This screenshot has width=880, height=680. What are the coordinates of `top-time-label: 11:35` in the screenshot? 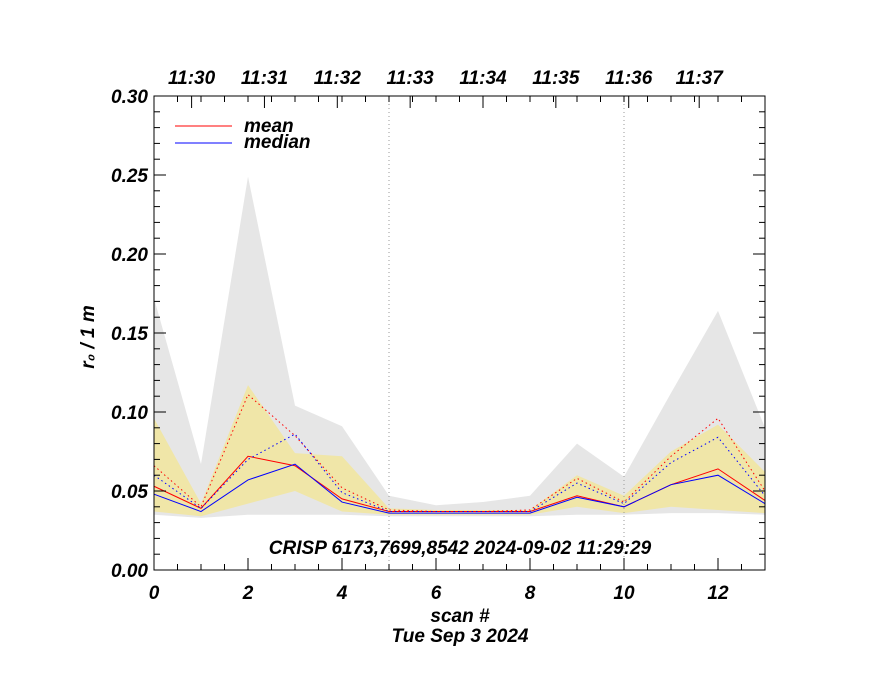 It's located at (556, 78).